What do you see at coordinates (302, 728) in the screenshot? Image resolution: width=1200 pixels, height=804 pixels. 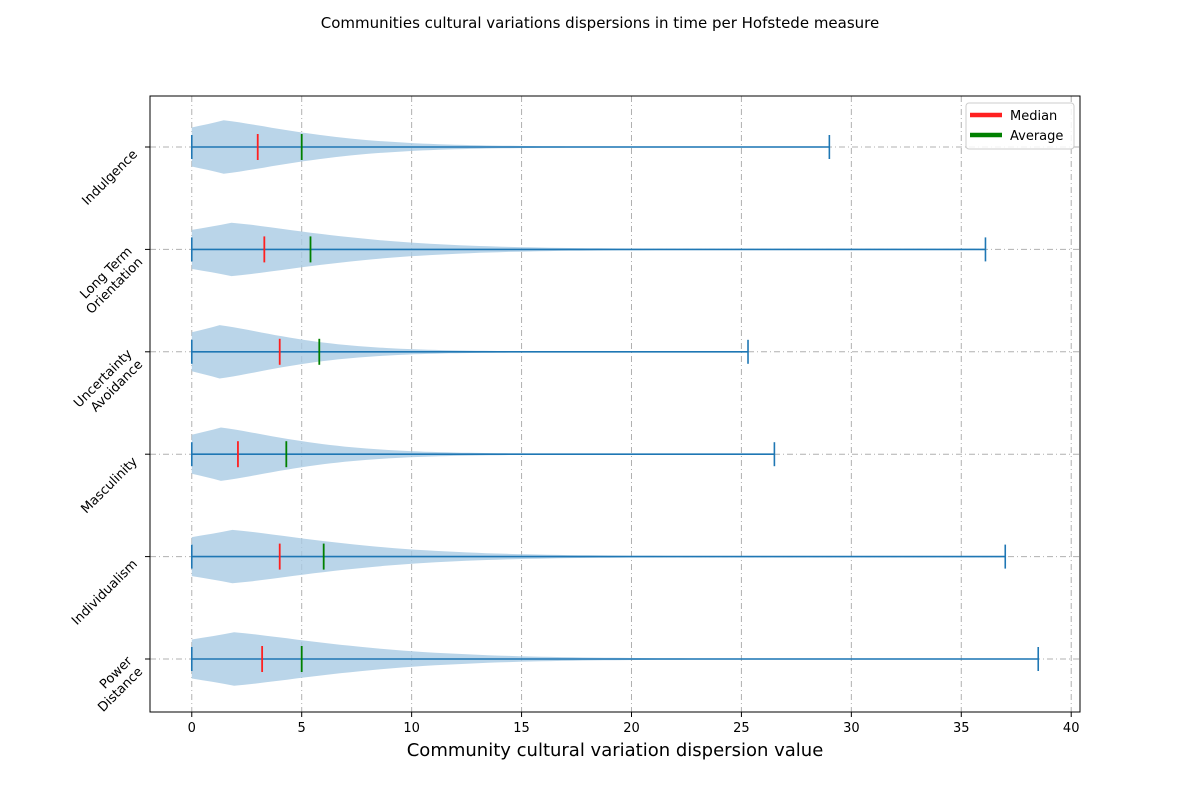 I see `x-tick-label: 5` at bounding box center [302, 728].